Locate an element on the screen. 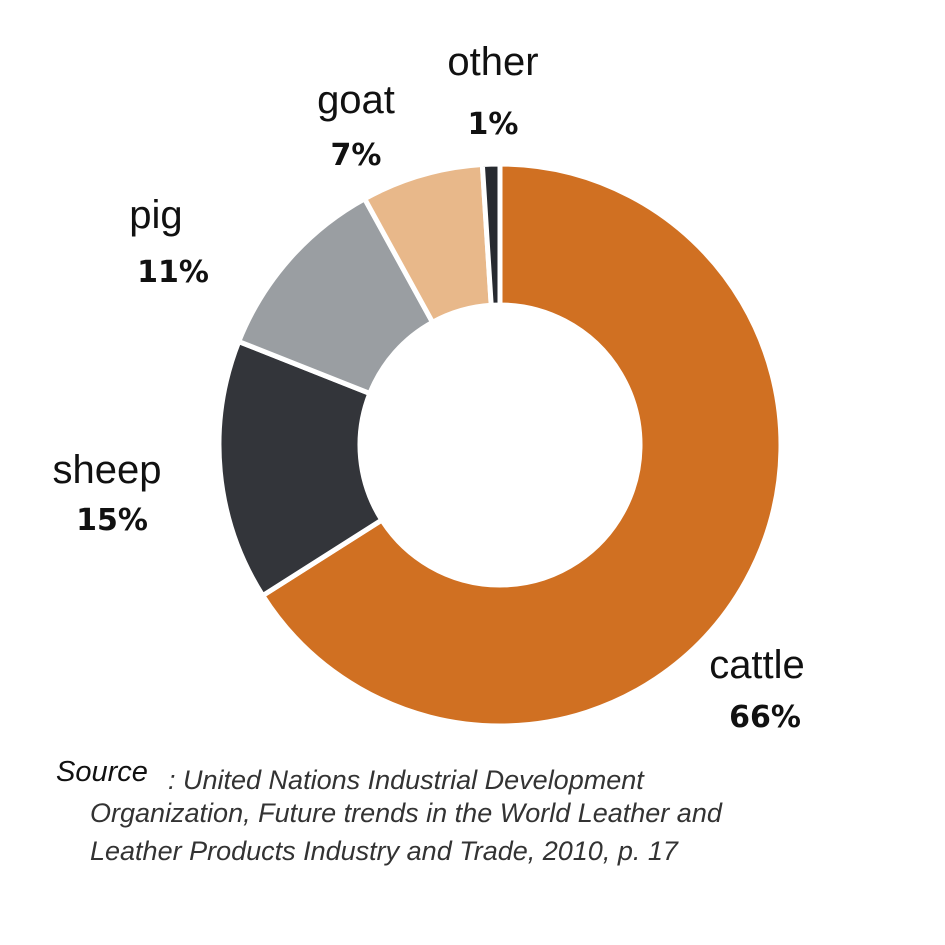 This screenshot has height=945, width=945. value-pig: 11% is located at coordinates (173, 272).